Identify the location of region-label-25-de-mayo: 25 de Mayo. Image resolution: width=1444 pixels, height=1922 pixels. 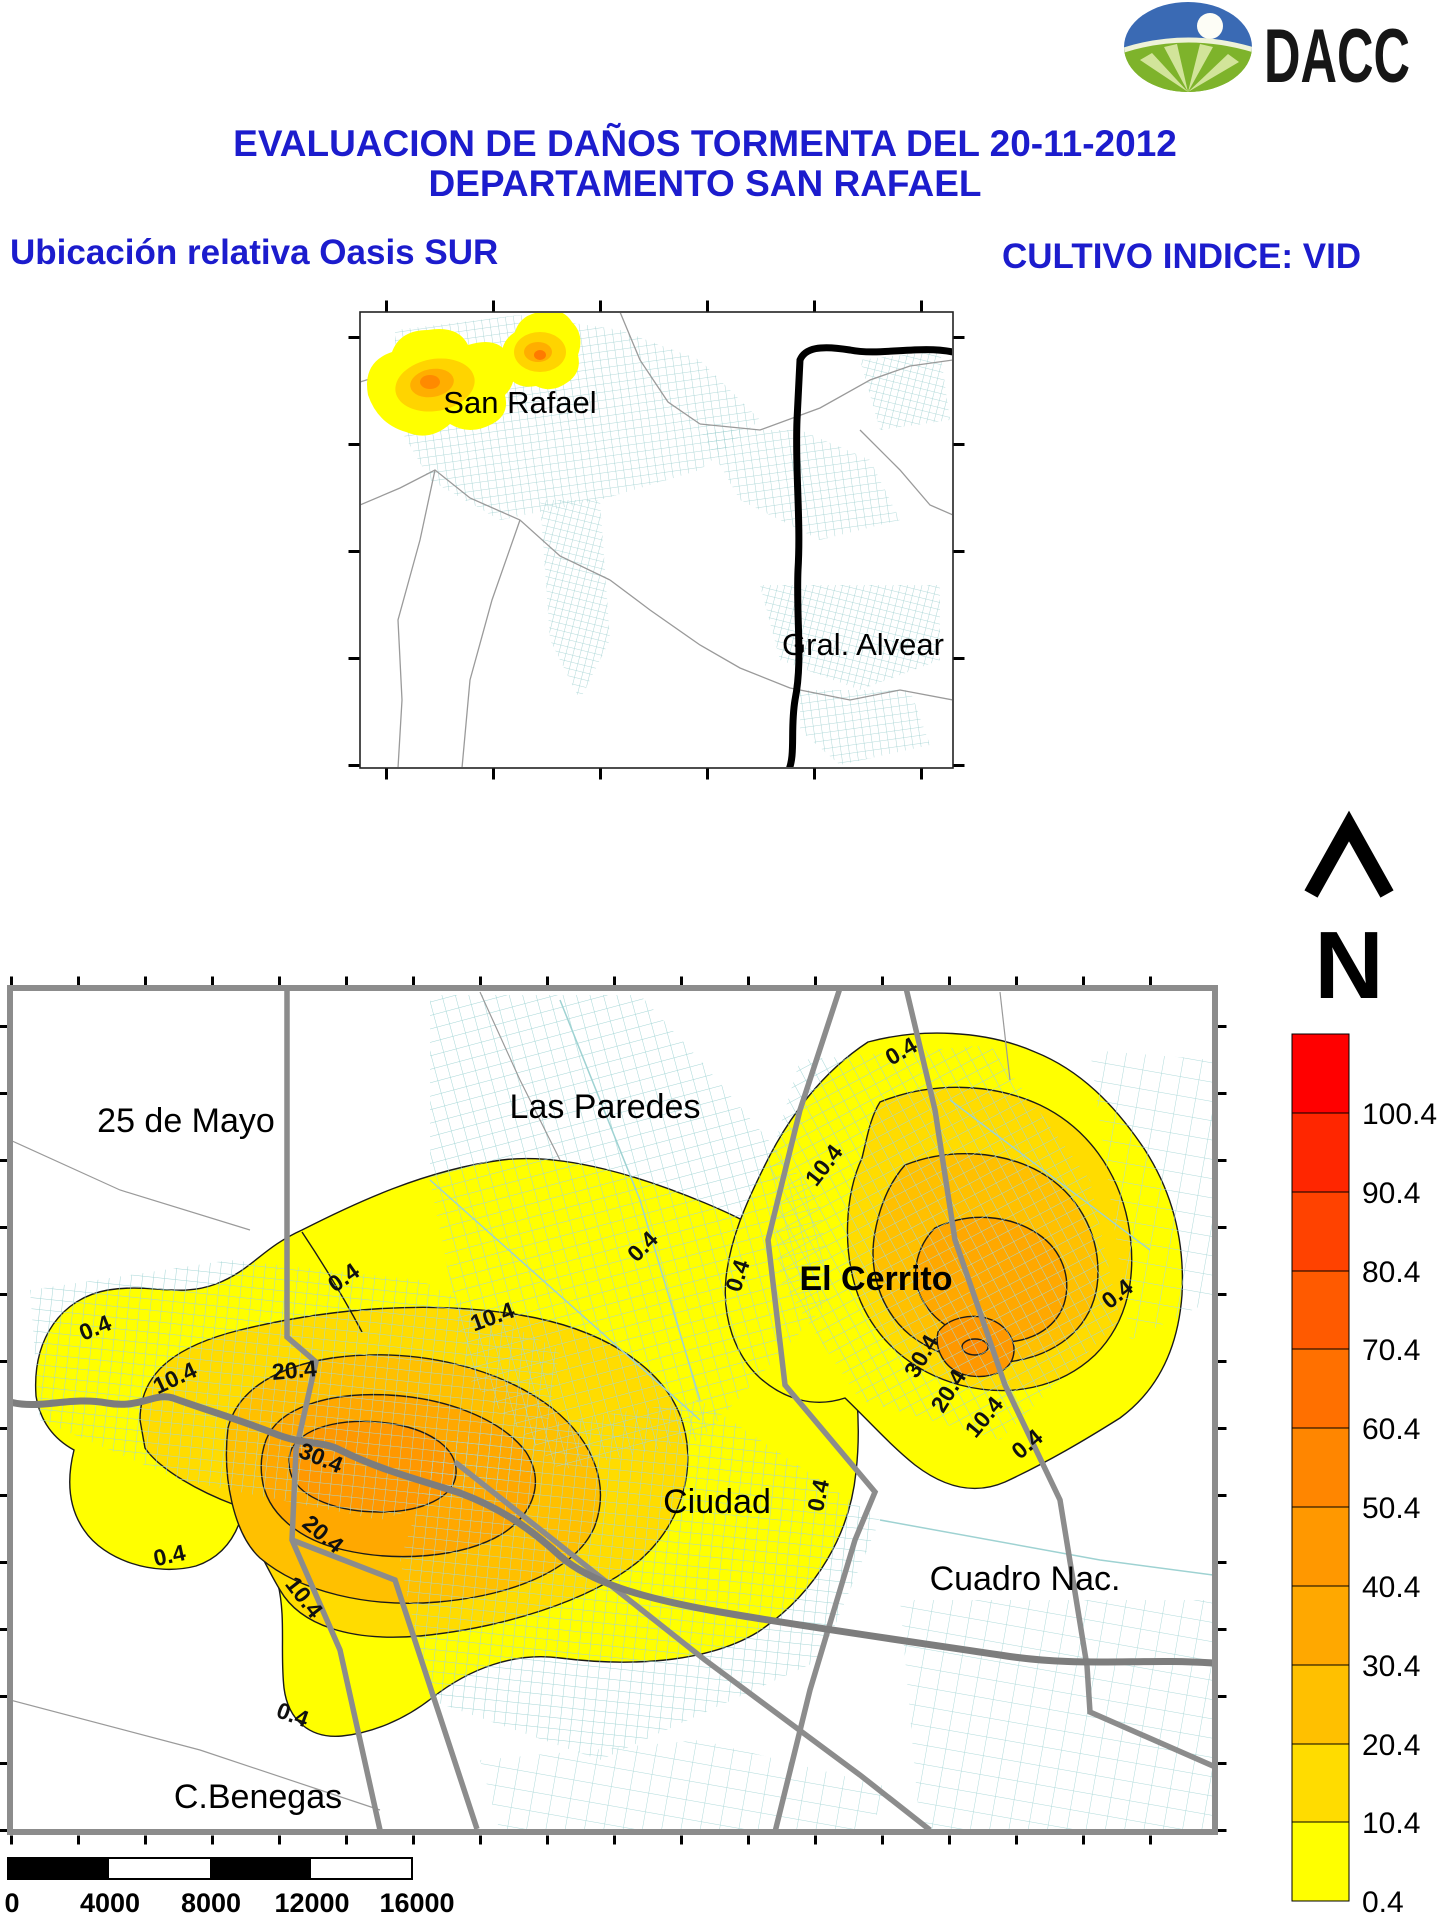
(186, 1121).